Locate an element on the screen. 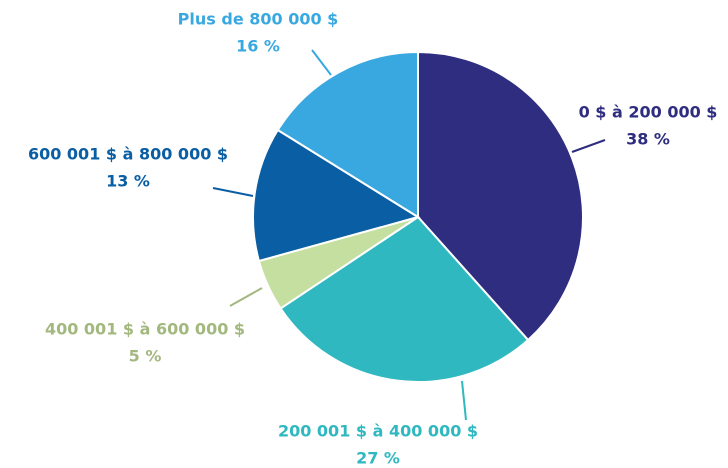  slice-label: 200 001 $ à 400 000 $ is located at coordinates (378, 431).